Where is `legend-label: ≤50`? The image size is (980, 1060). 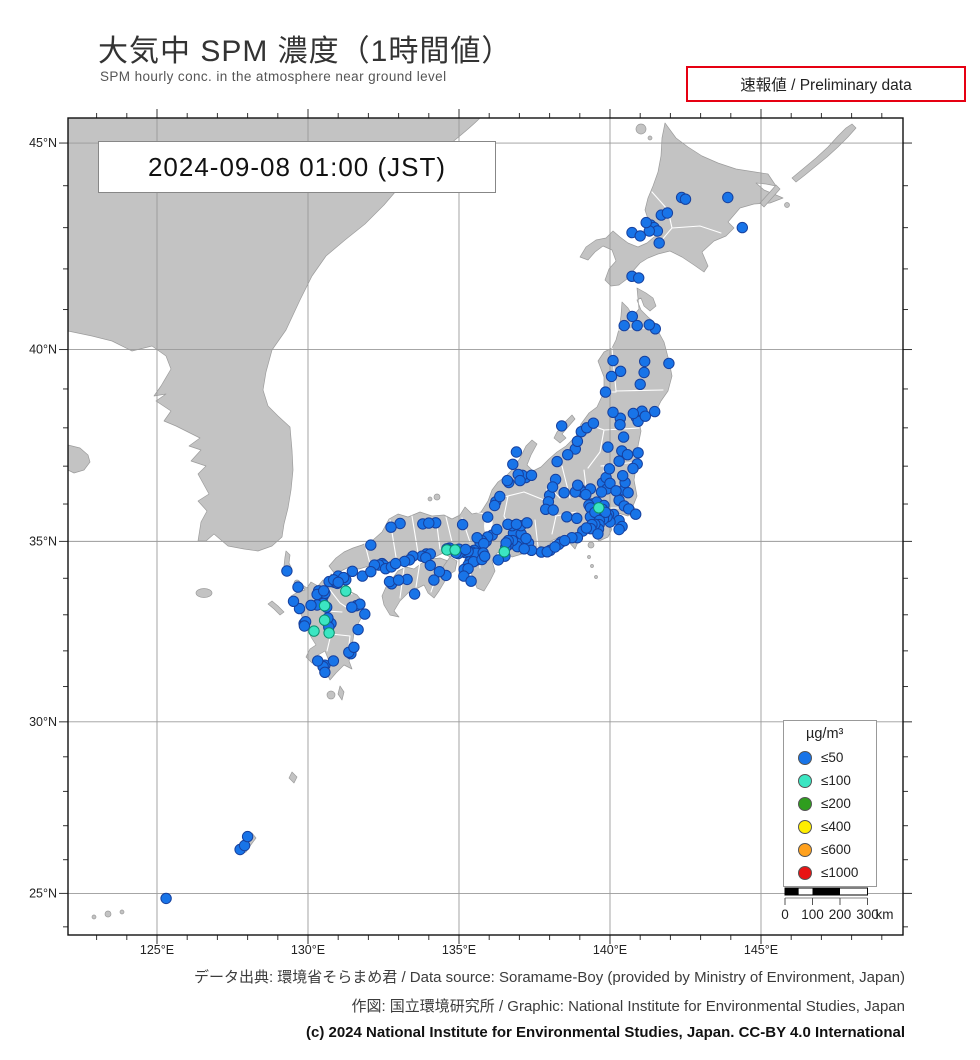
legend-label: ≤50 is located at coordinates (832, 757).